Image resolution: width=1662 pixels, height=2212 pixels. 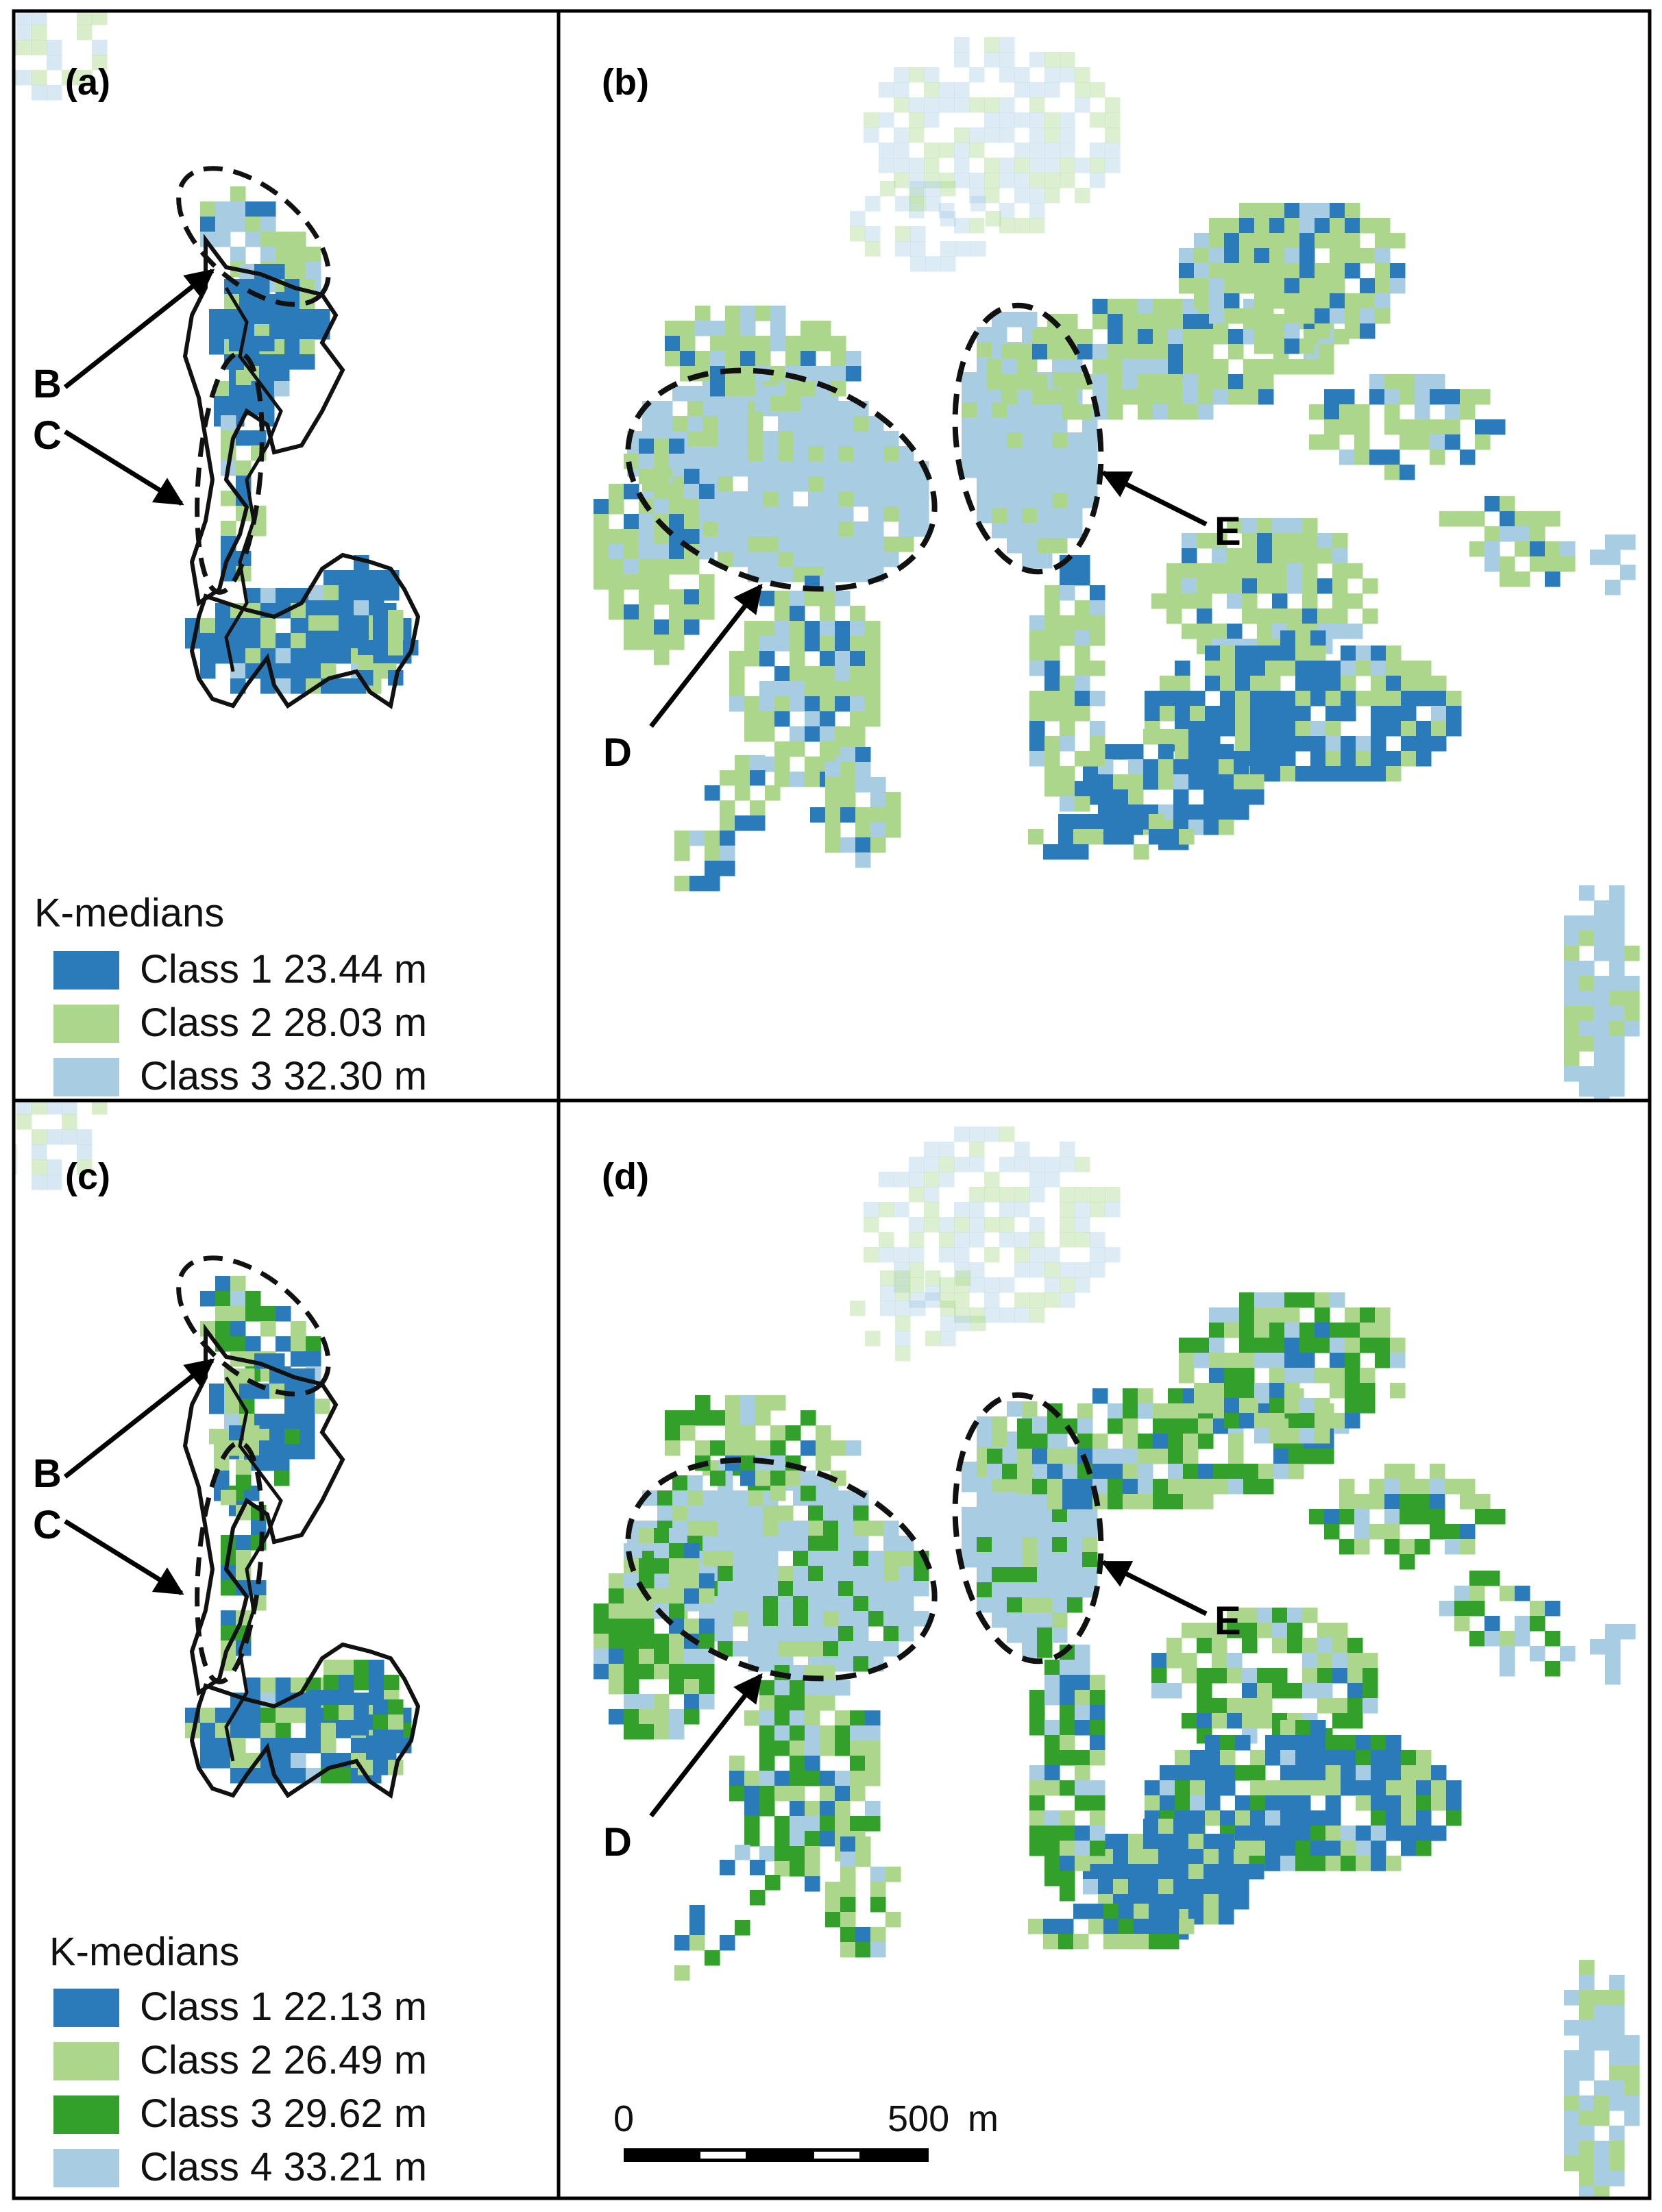 I want to click on panel-c-arrow-b, so click(x=139, y=1418).